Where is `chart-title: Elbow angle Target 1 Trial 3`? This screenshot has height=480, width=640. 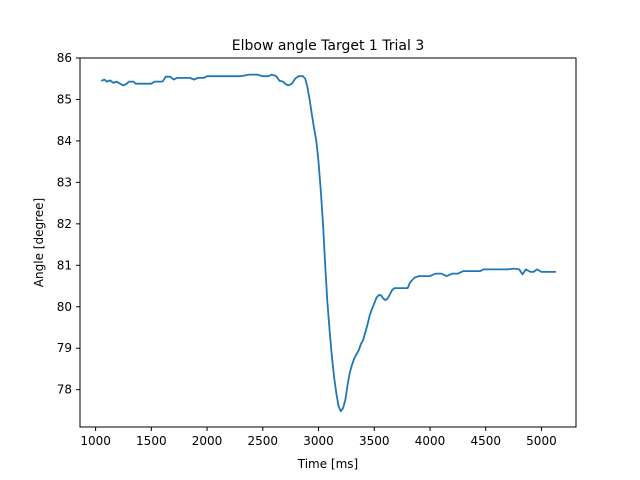 chart-title: Elbow angle Target 1 Trial 3 is located at coordinates (328, 46).